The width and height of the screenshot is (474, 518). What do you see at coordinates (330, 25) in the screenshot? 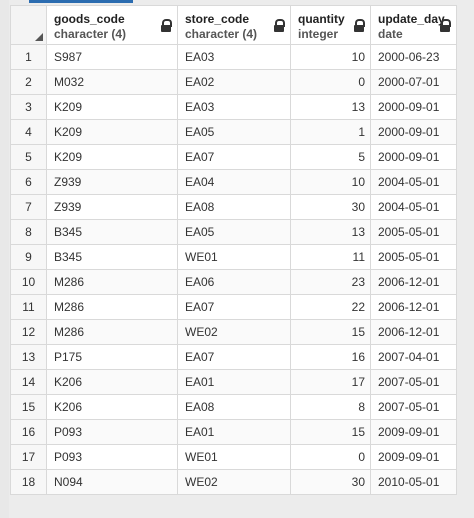
I see `column-header-quantity: quantity integer` at bounding box center [330, 25].